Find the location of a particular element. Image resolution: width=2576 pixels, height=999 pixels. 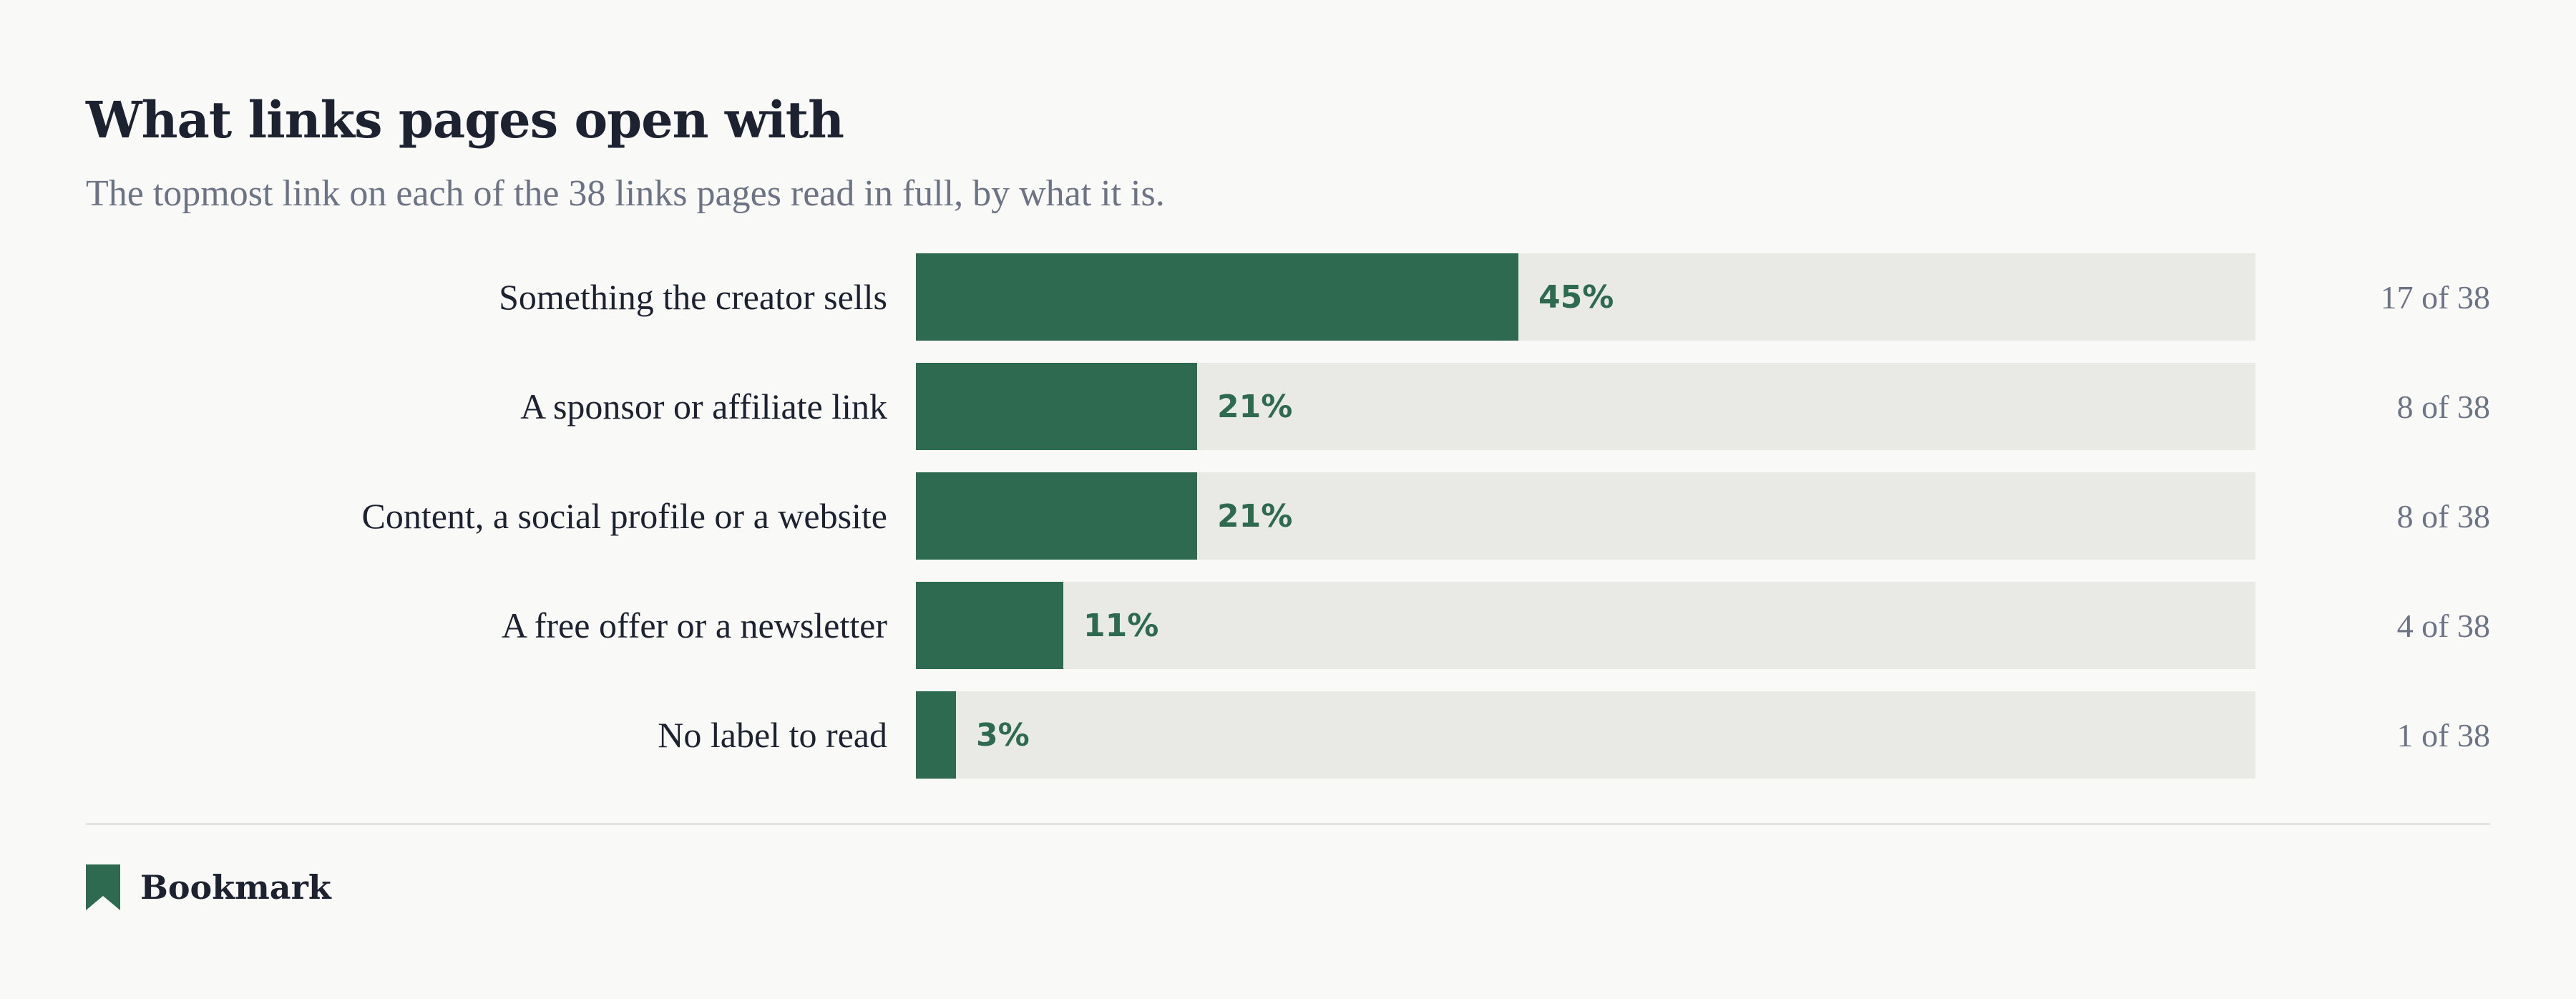

count-label: 1 of 38 is located at coordinates (2443, 735).